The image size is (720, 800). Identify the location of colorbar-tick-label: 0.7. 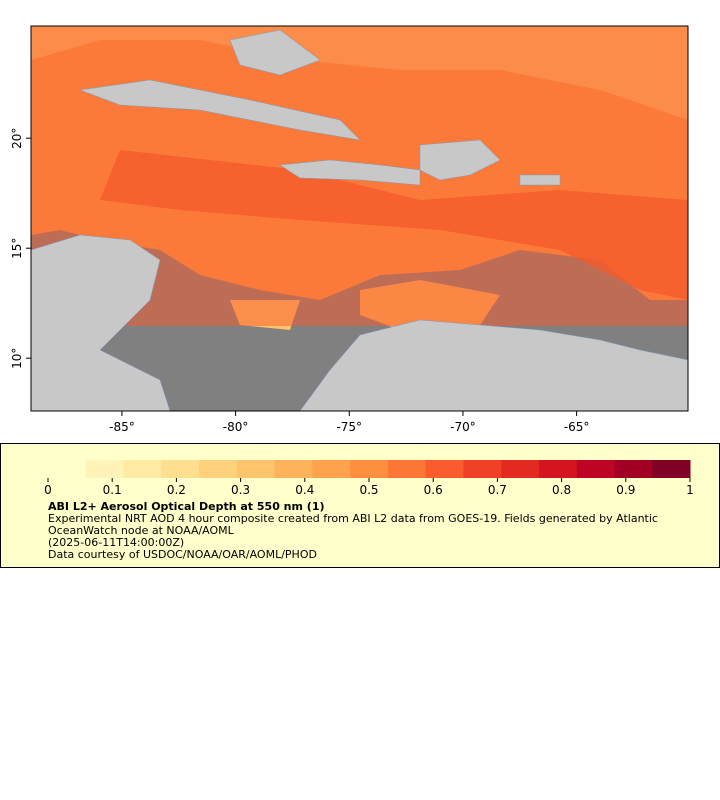
(497, 490).